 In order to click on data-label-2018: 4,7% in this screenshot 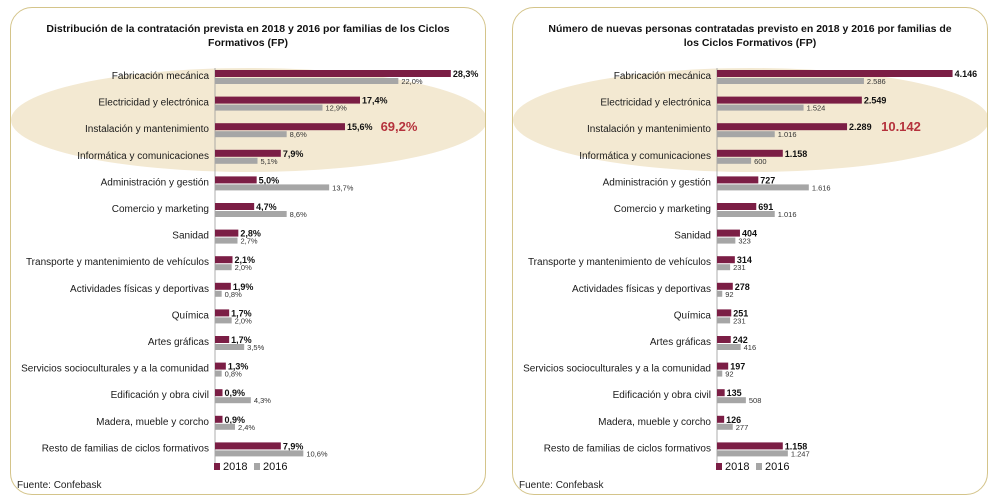, I will do `click(266, 207)`.